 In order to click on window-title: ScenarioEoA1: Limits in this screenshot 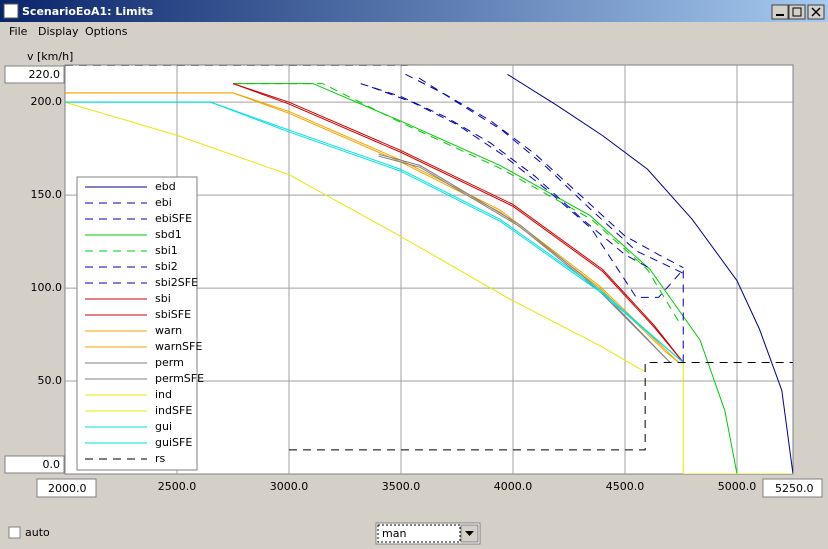, I will do `click(88, 11)`.